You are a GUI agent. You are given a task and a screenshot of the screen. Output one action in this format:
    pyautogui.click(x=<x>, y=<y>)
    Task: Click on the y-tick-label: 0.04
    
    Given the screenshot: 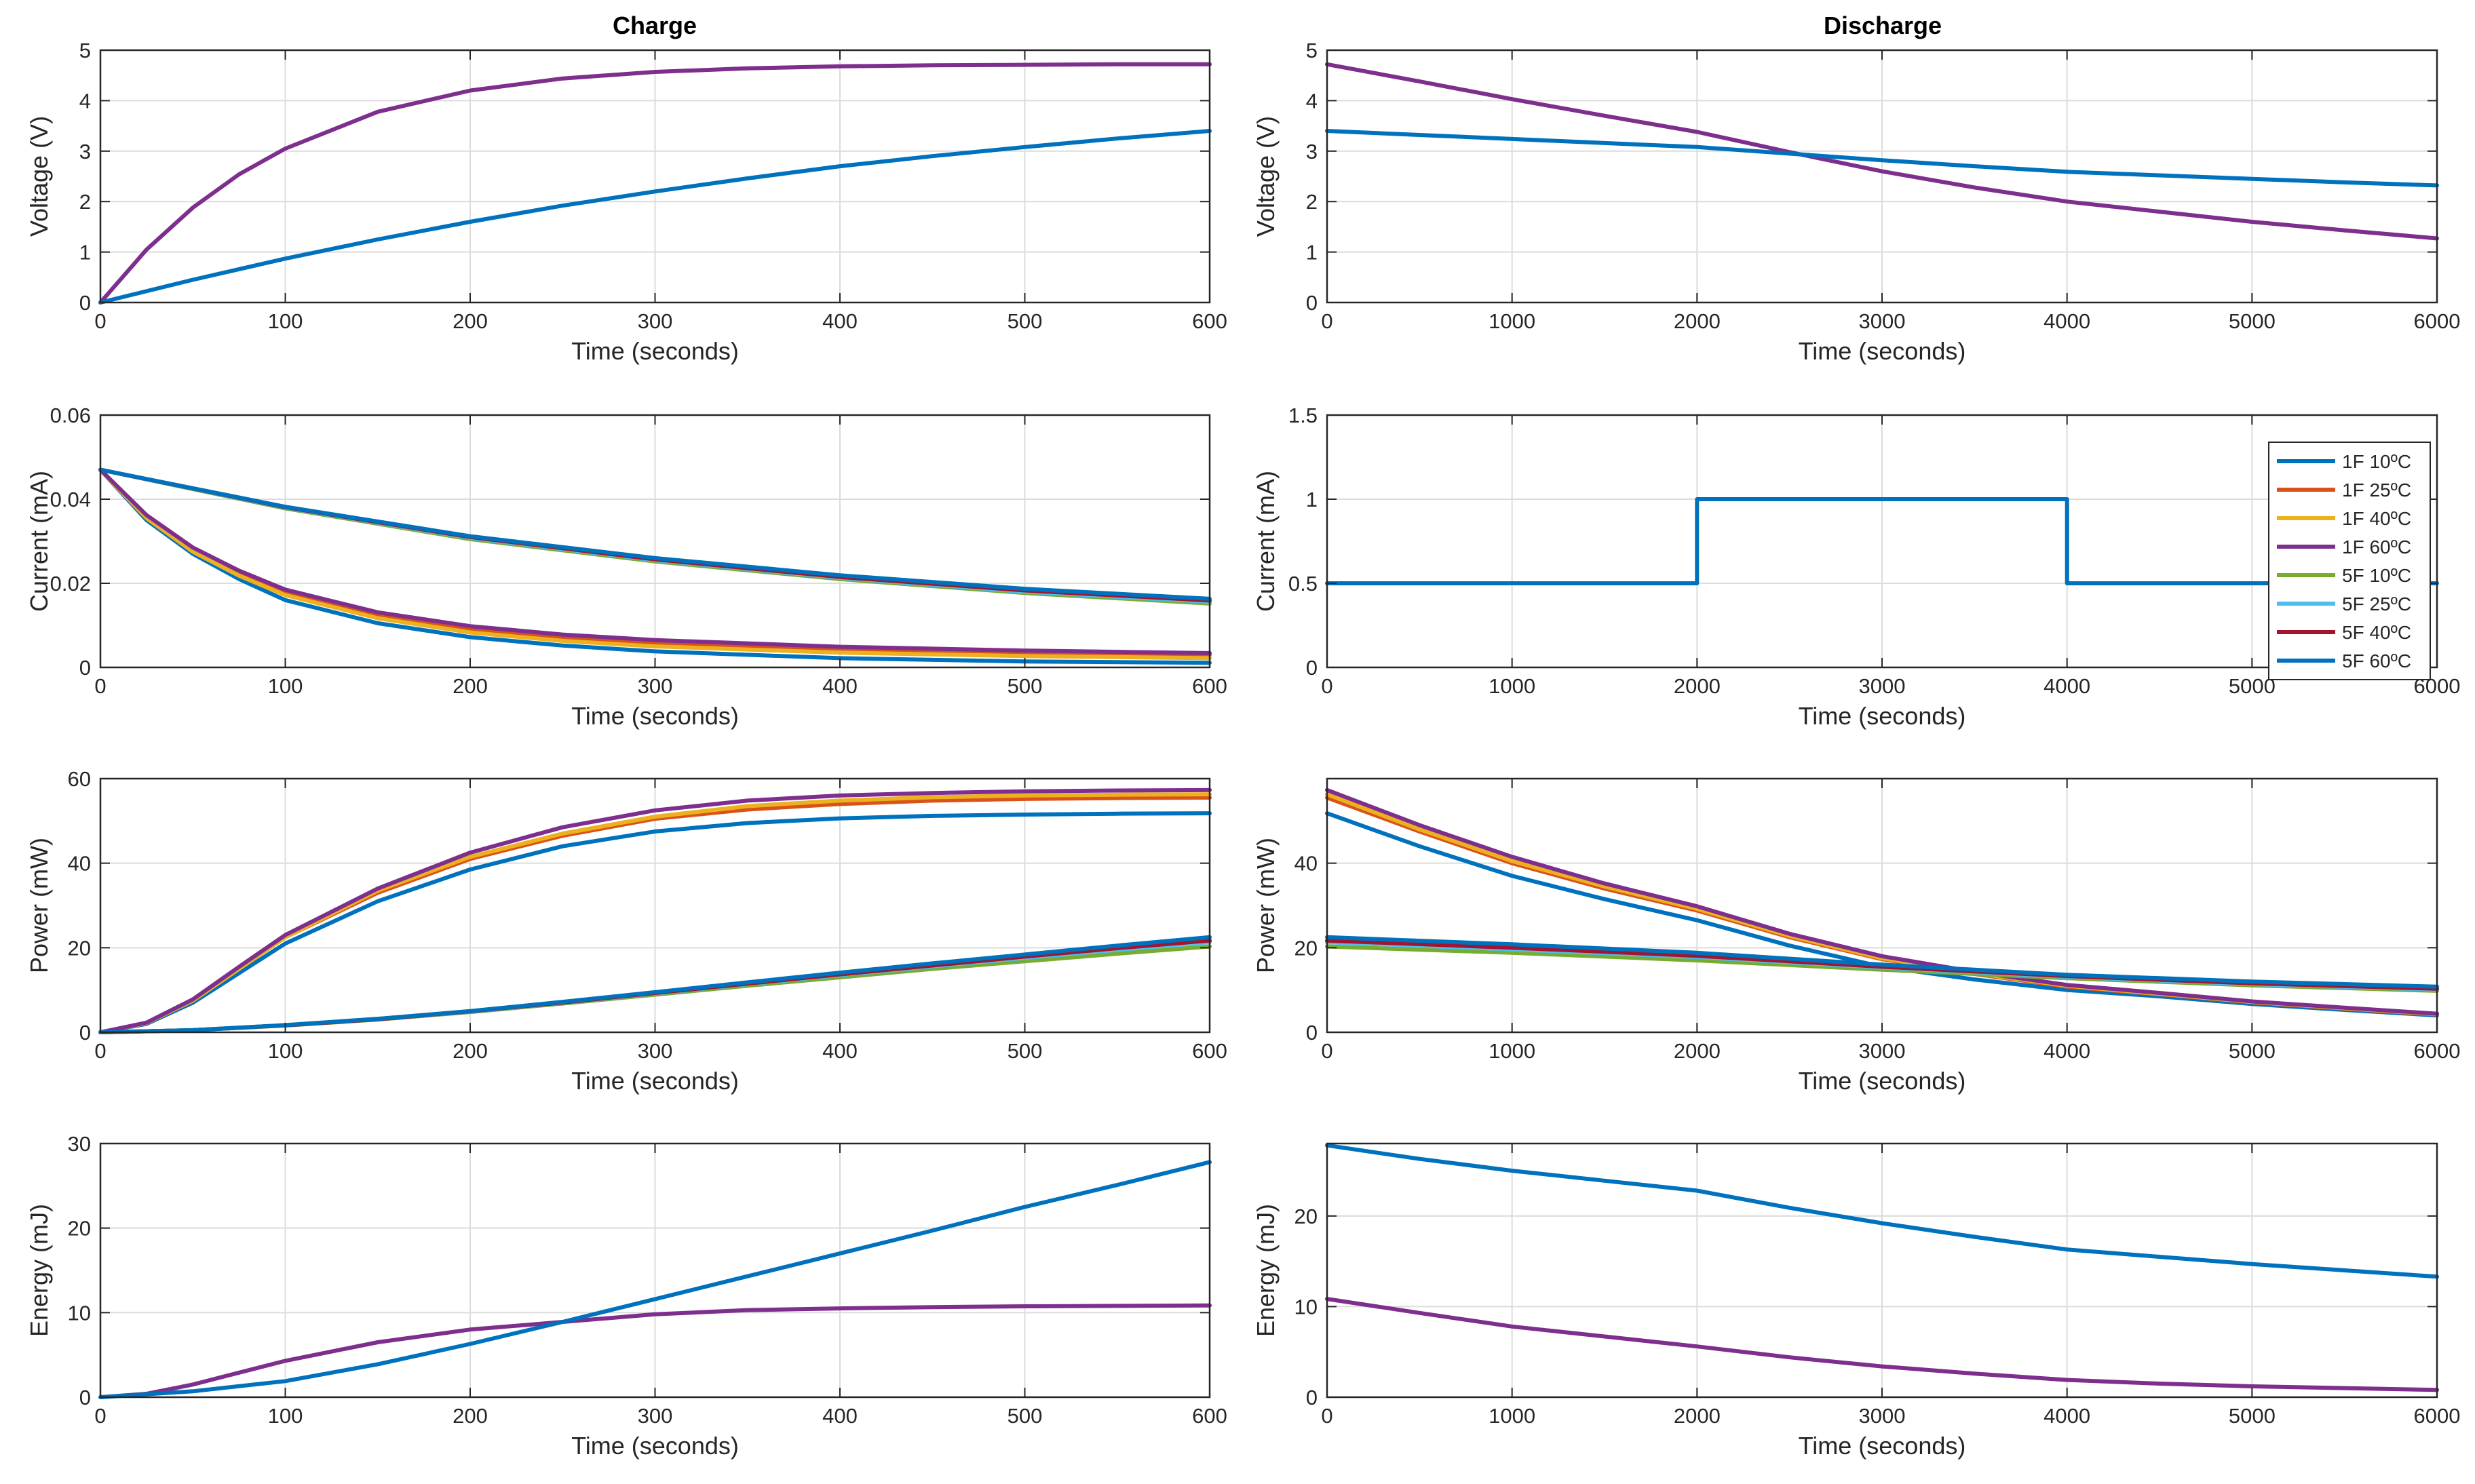 What is the action you would take?
    pyautogui.click(x=70, y=500)
    